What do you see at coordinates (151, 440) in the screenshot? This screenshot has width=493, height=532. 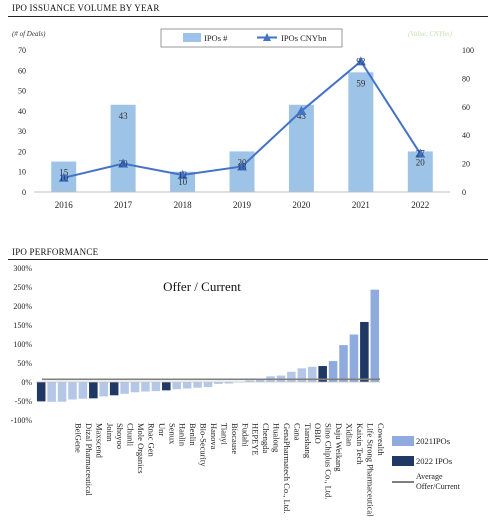 I see `company-label: Rnac Gen` at bounding box center [151, 440].